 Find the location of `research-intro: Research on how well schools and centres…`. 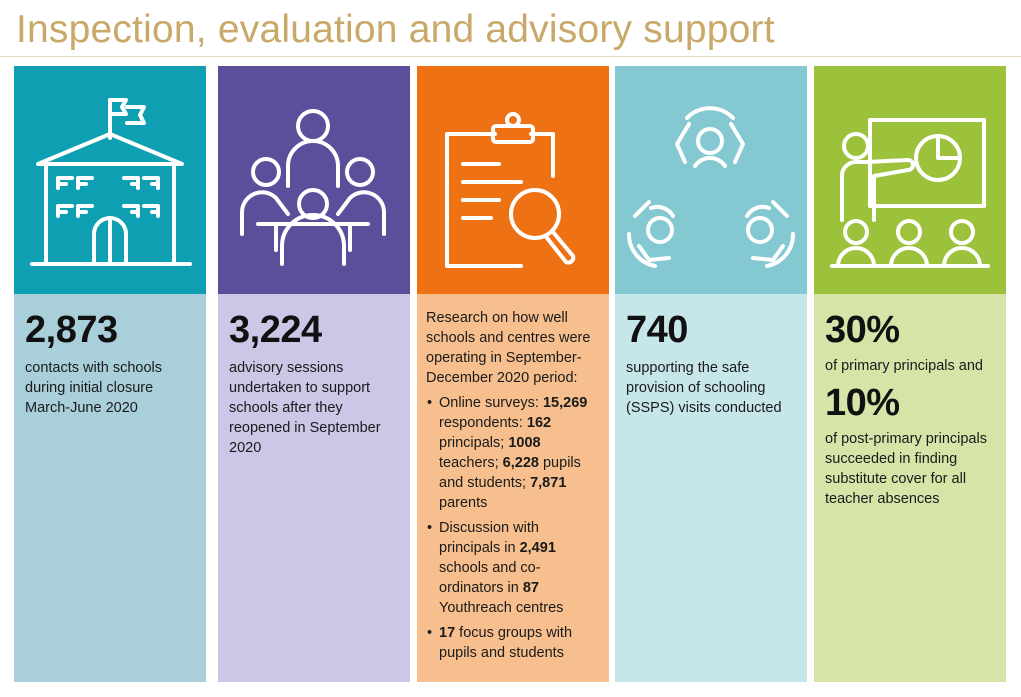

research-intro: Research on how well schools and centres… is located at coordinates (508, 348).